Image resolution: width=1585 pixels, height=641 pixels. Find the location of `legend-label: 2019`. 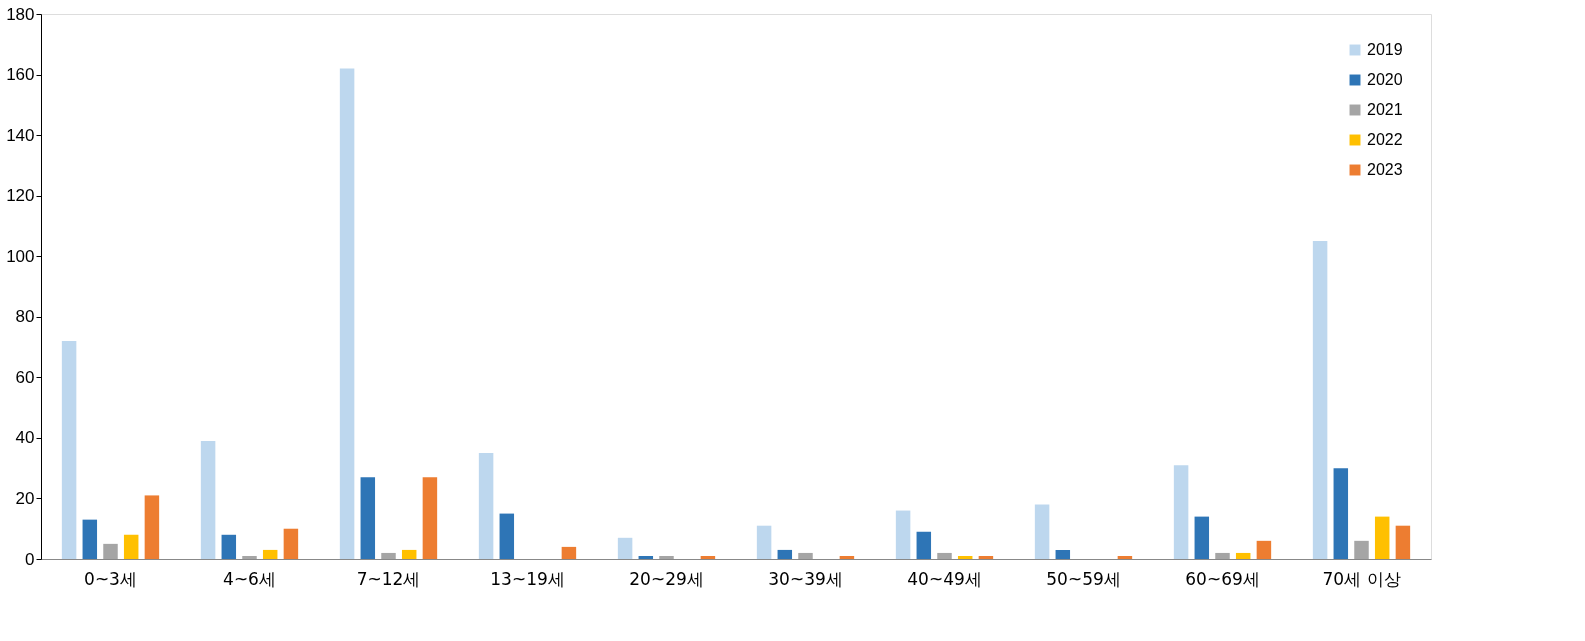

legend-label: 2019 is located at coordinates (1385, 49).